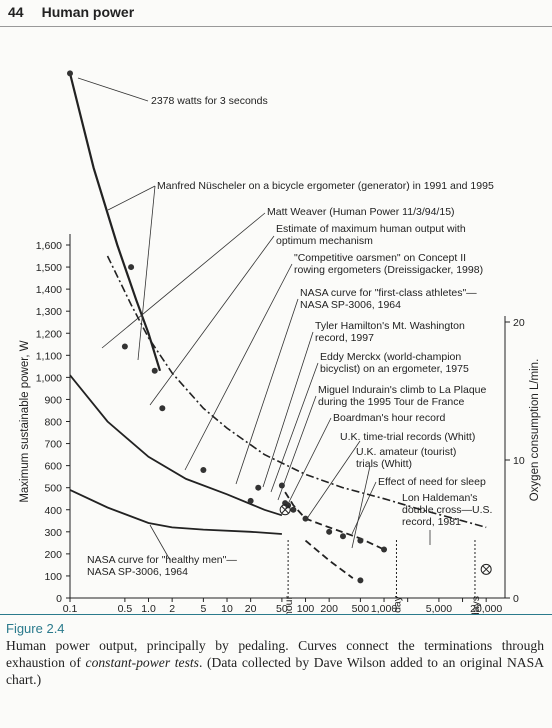  I want to click on y-tick-label: 300, so click(53, 533).